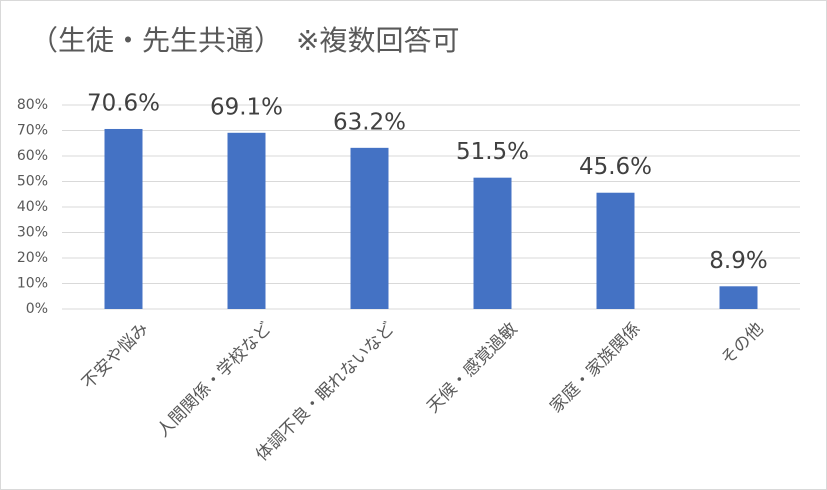  Describe the element at coordinates (738, 261) in the screenshot. I see `value-label: 8.9%` at that location.